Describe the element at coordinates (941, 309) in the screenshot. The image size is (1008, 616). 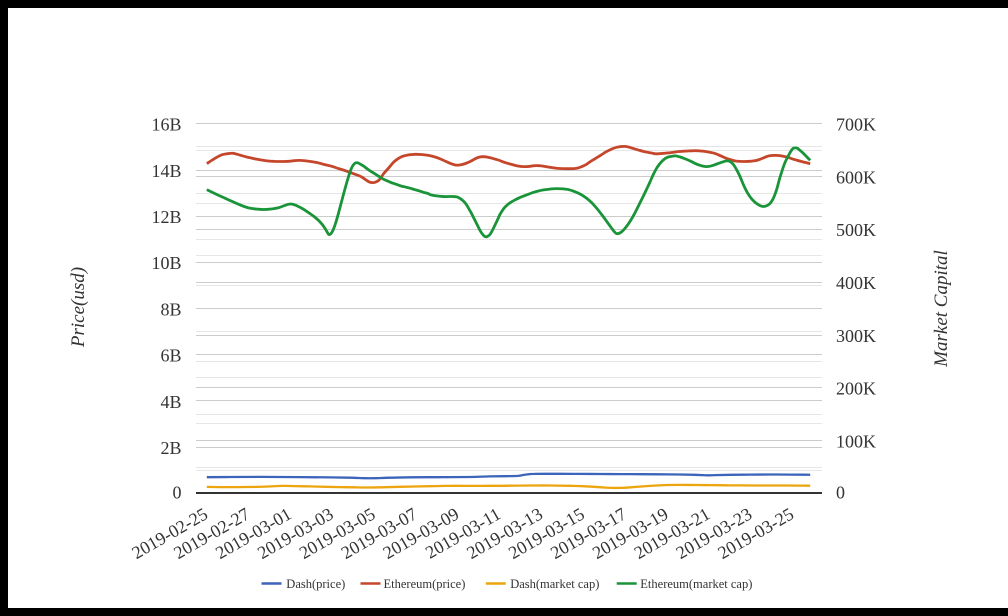
I see `svg-text: Market Capital` at that location.